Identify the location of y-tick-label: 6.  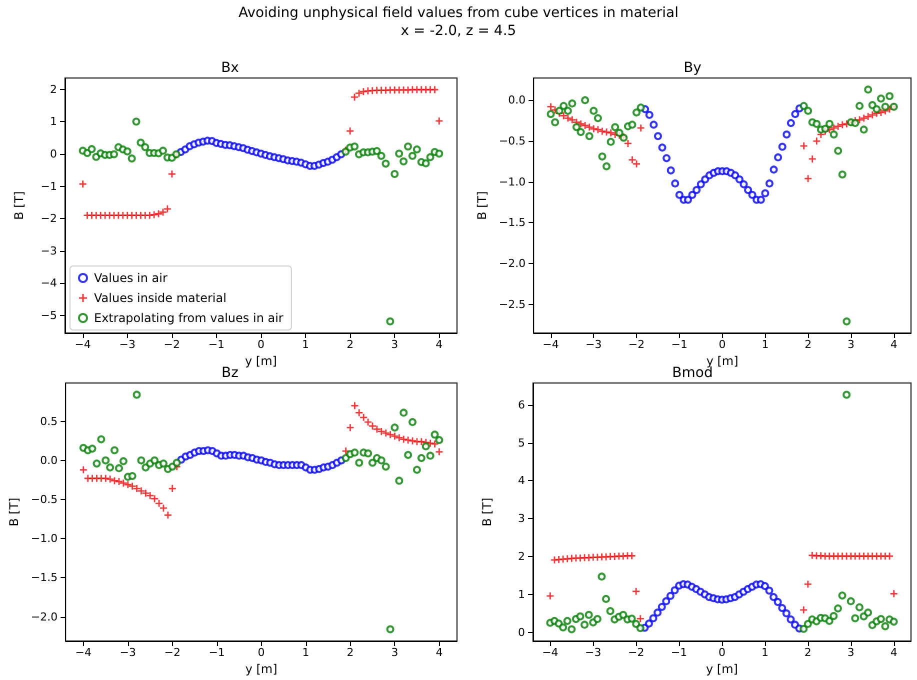
(521, 405).